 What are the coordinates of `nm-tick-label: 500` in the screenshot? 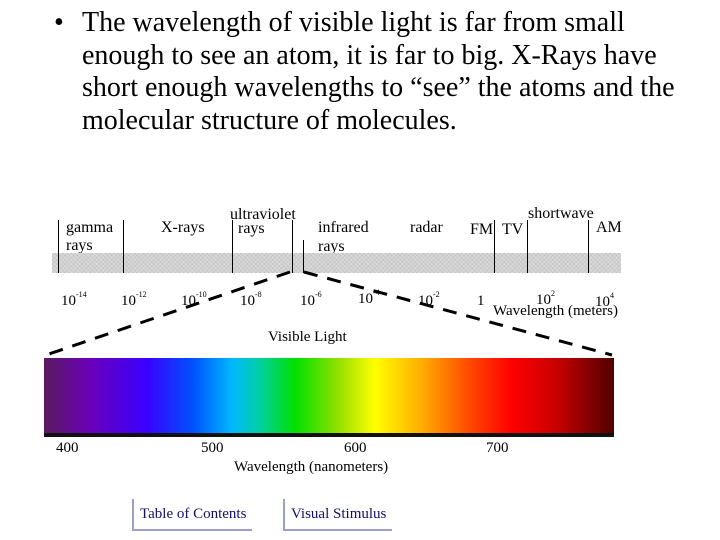 It's located at (212, 448).